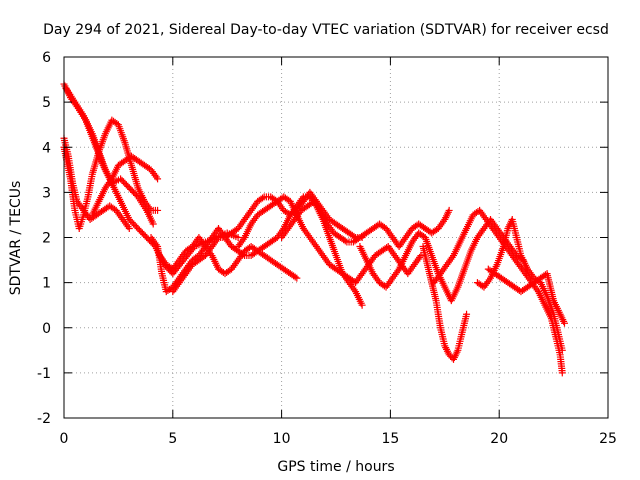 The image size is (640, 480). I want to click on y-tick-label: 2, so click(46, 239).